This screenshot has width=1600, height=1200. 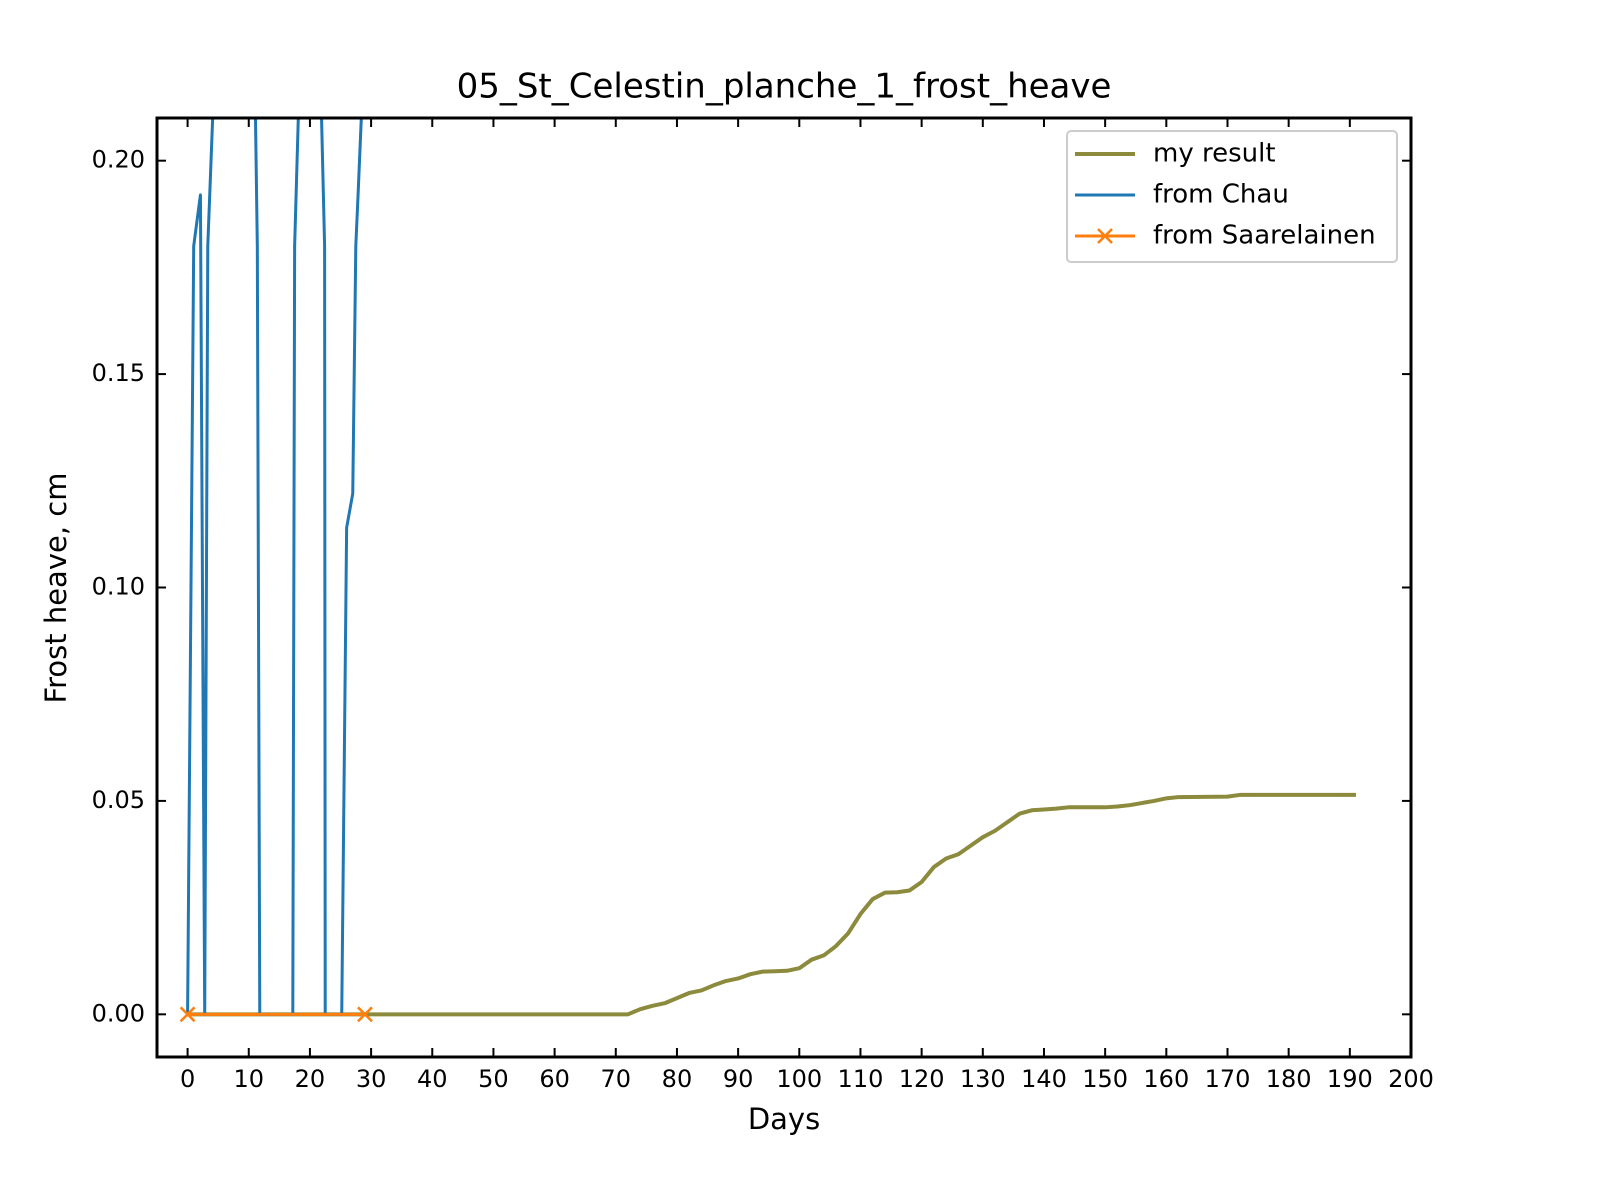 I want to click on x-tick-label: 180, so click(x=1289, y=1079).